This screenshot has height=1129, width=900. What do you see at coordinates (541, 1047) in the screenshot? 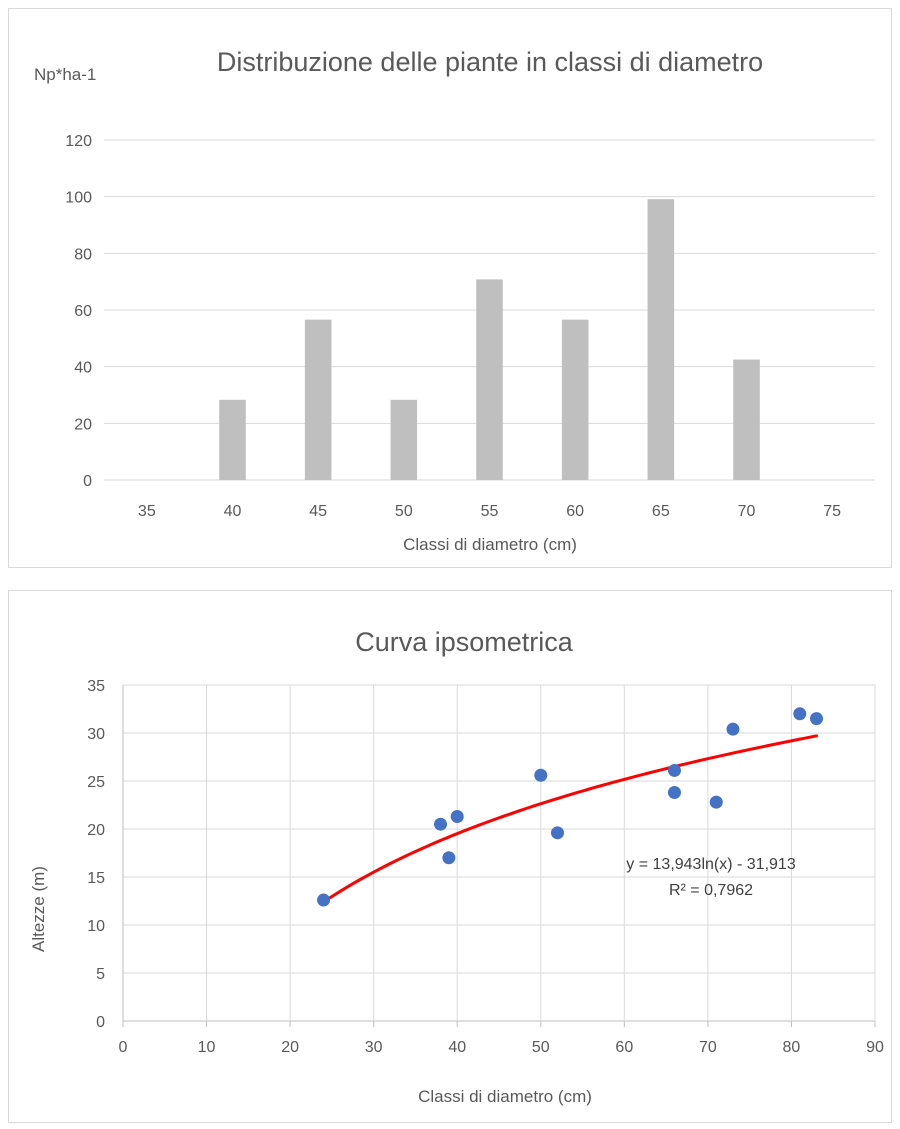
I see `scatter-x-tick-label: 50` at bounding box center [541, 1047].